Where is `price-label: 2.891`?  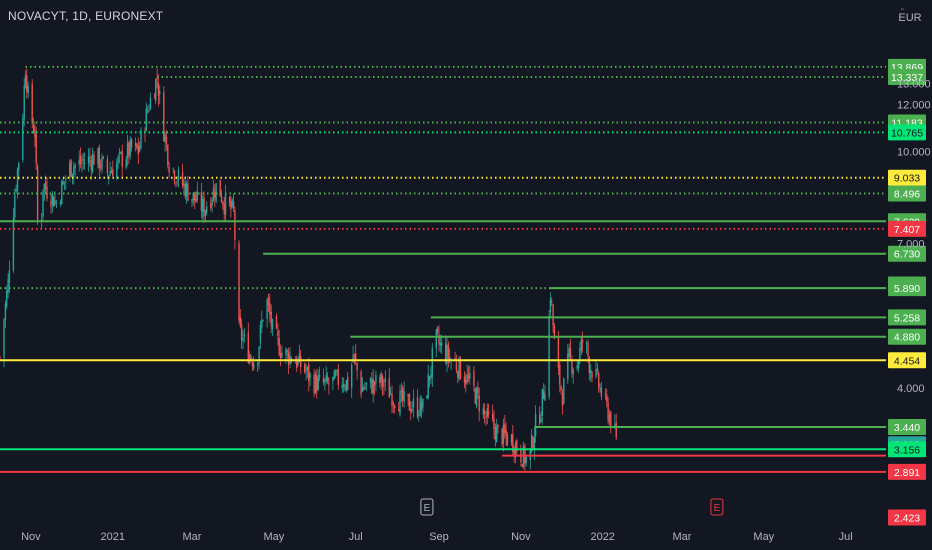 price-label: 2.891 is located at coordinates (907, 473).